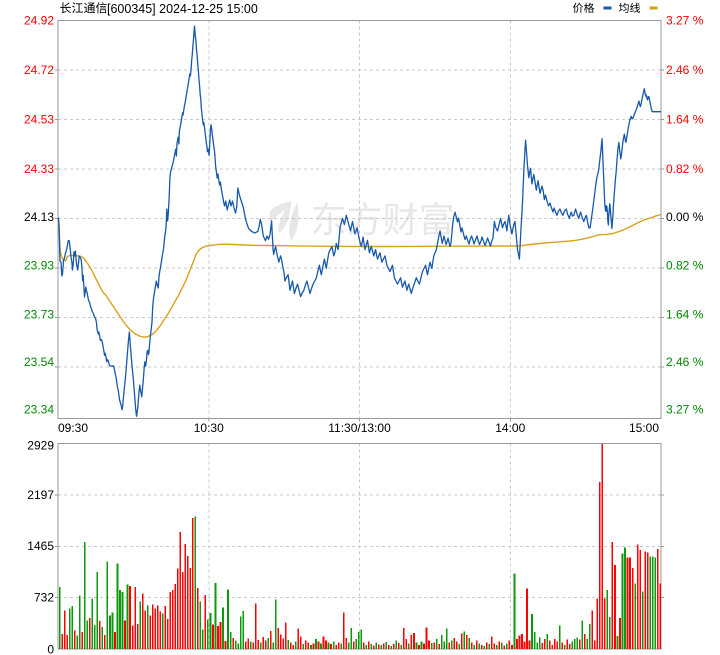  Describe the element at coordinates (44, 598) in the screenshot. I see `svg-text: 732` at that location.